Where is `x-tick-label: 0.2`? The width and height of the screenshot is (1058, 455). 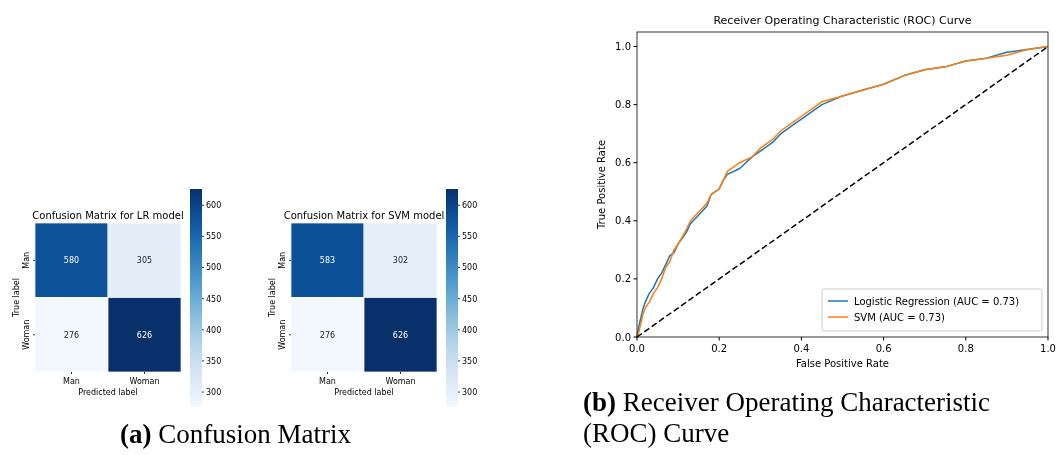
x-tick-label: 0.2 is located at coordinates (719, 348).